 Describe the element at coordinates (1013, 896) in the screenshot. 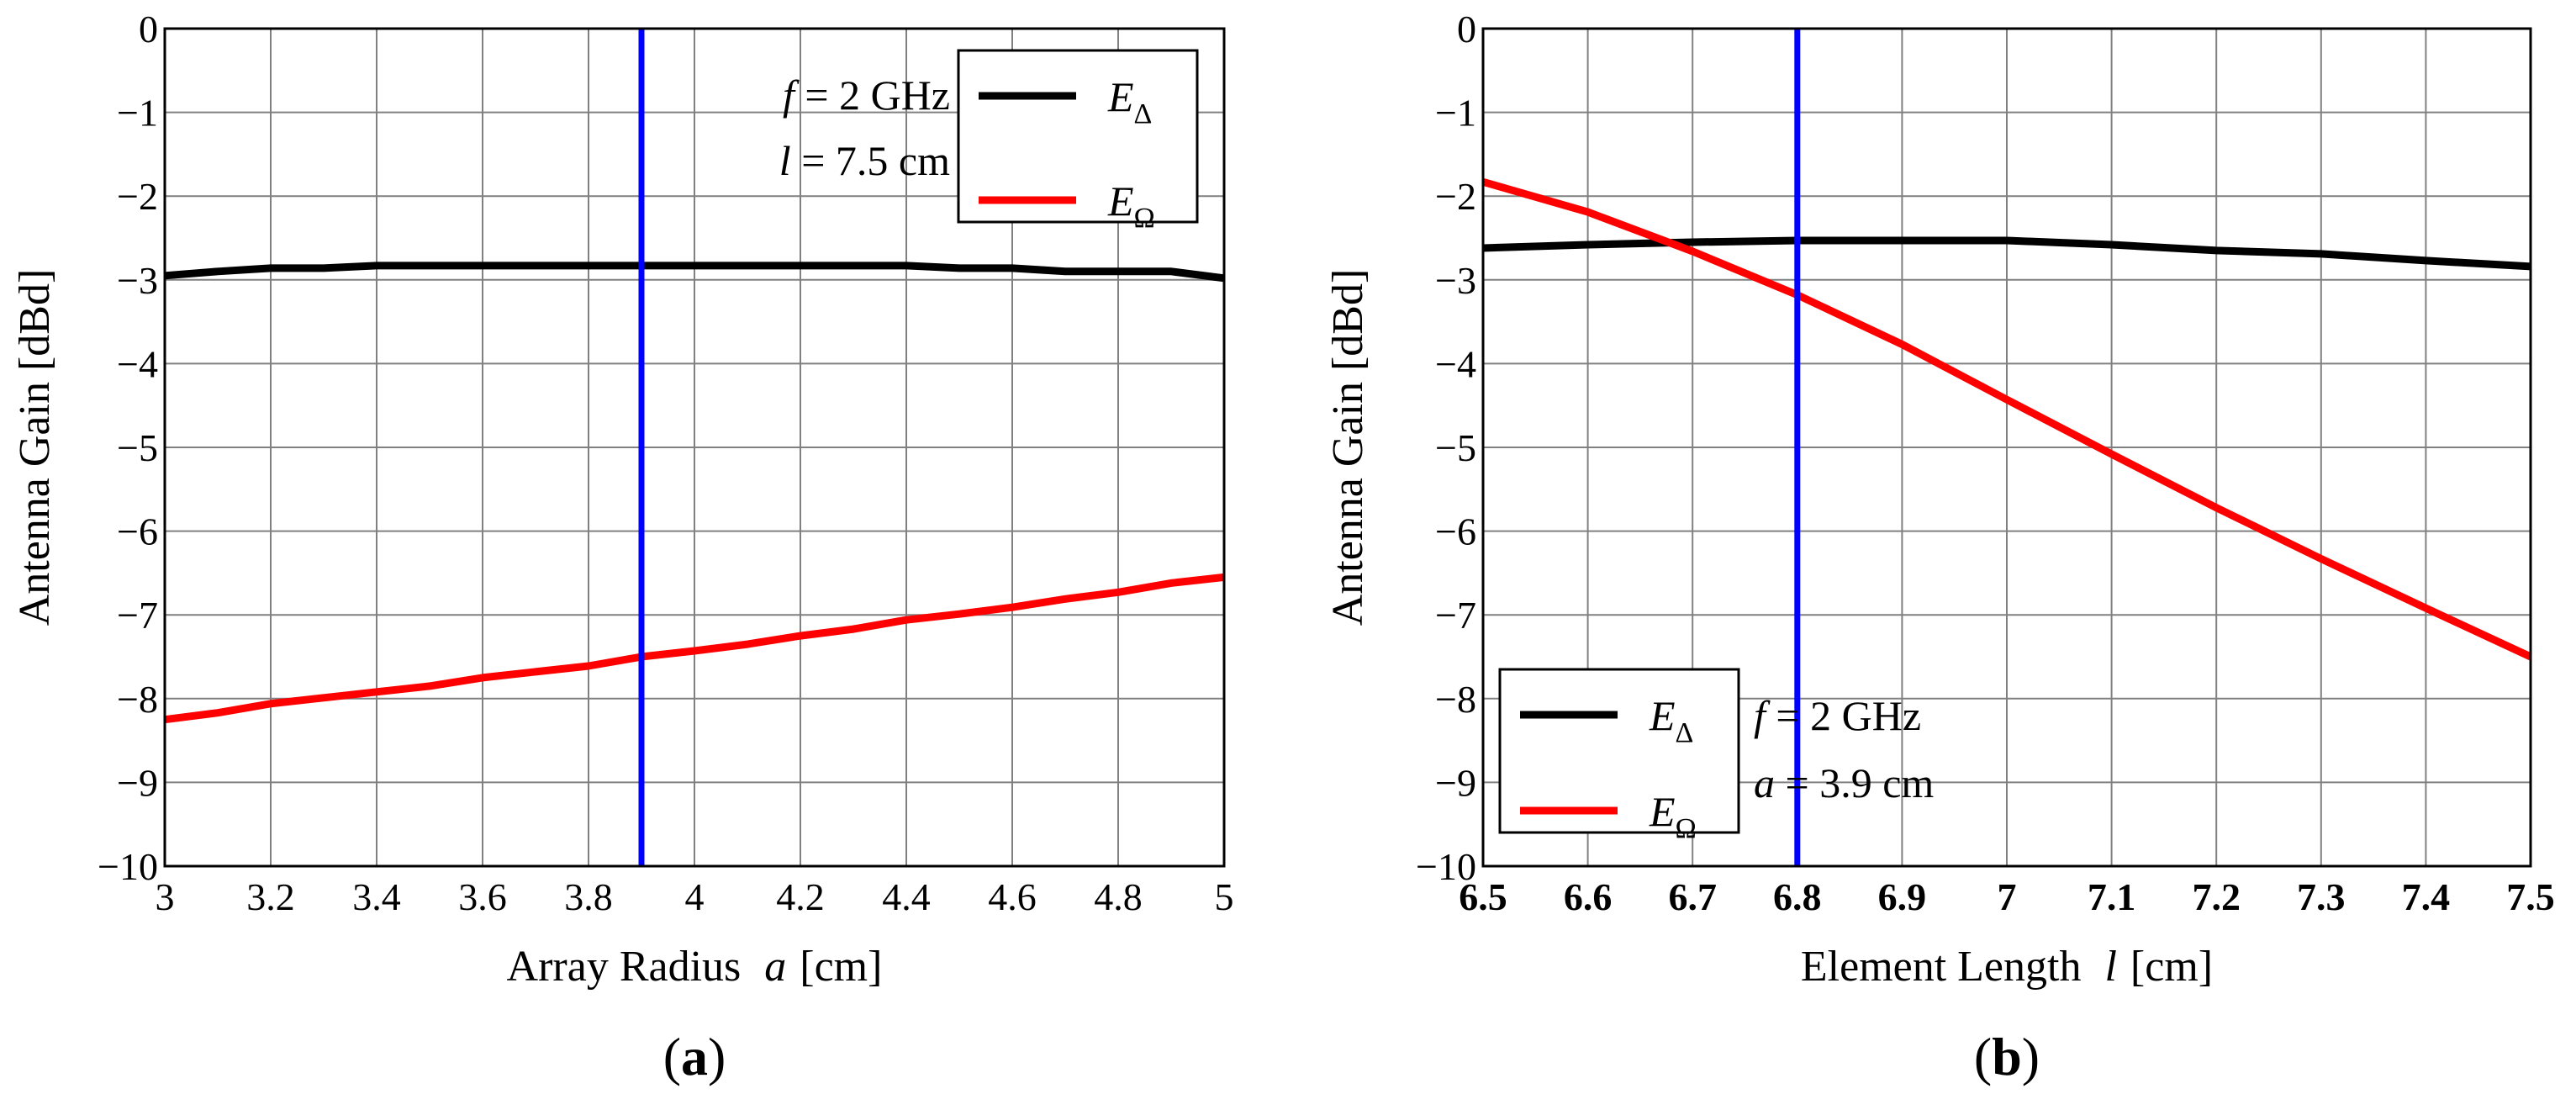

I see `x-tick-label: 4.6` at that location.